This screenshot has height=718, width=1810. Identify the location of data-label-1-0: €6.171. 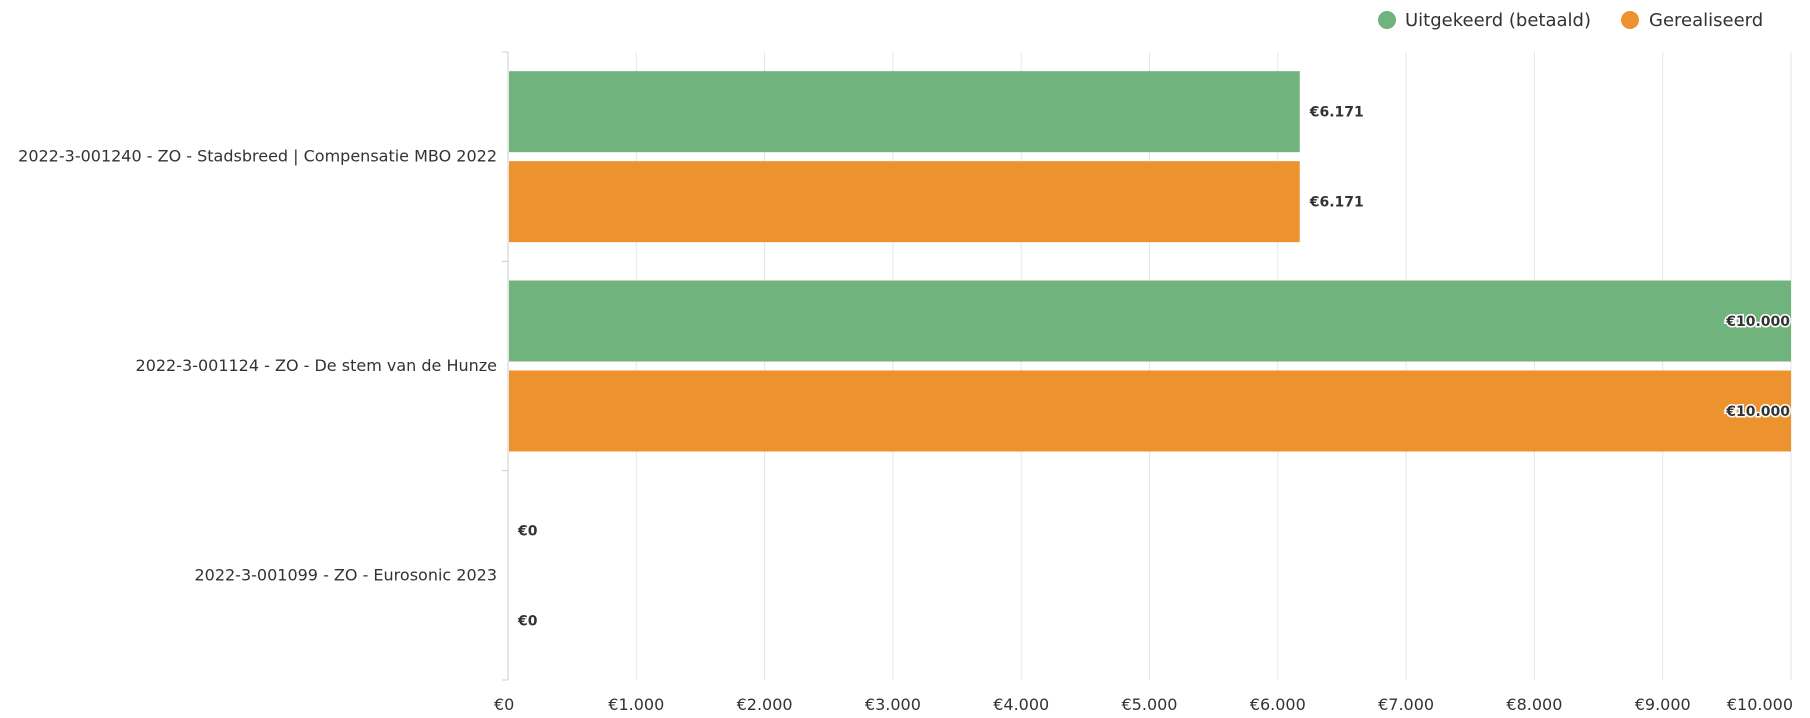
(1336, 203).